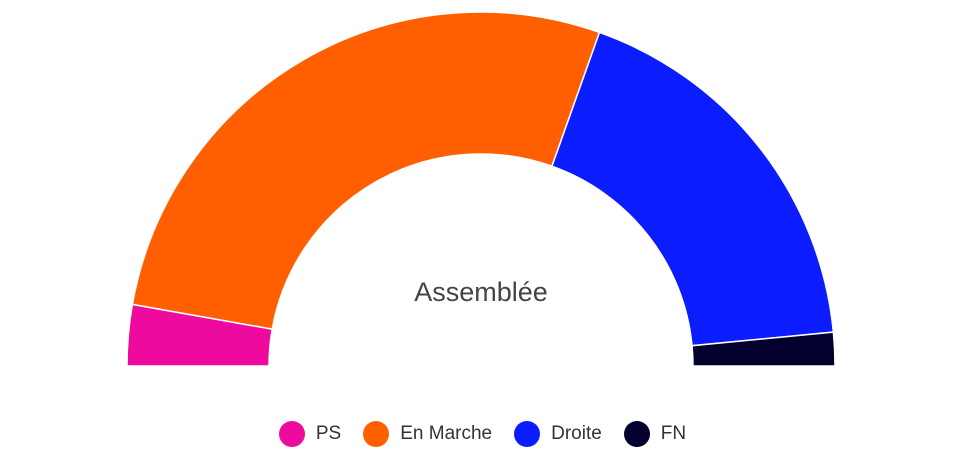 This screenshot has width=965, height=466. What do you see at coordinates (481, 292) in the screenshot?
I see `center-label: Assemblée` at bounding box center [481, 292].